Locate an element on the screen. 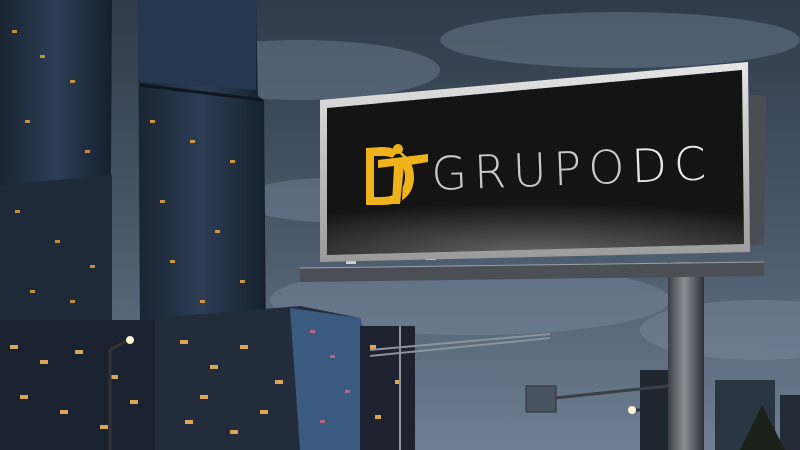 The height and width of the screenshot is (450, 800). right-buildings is located at coordinates (720, 410).